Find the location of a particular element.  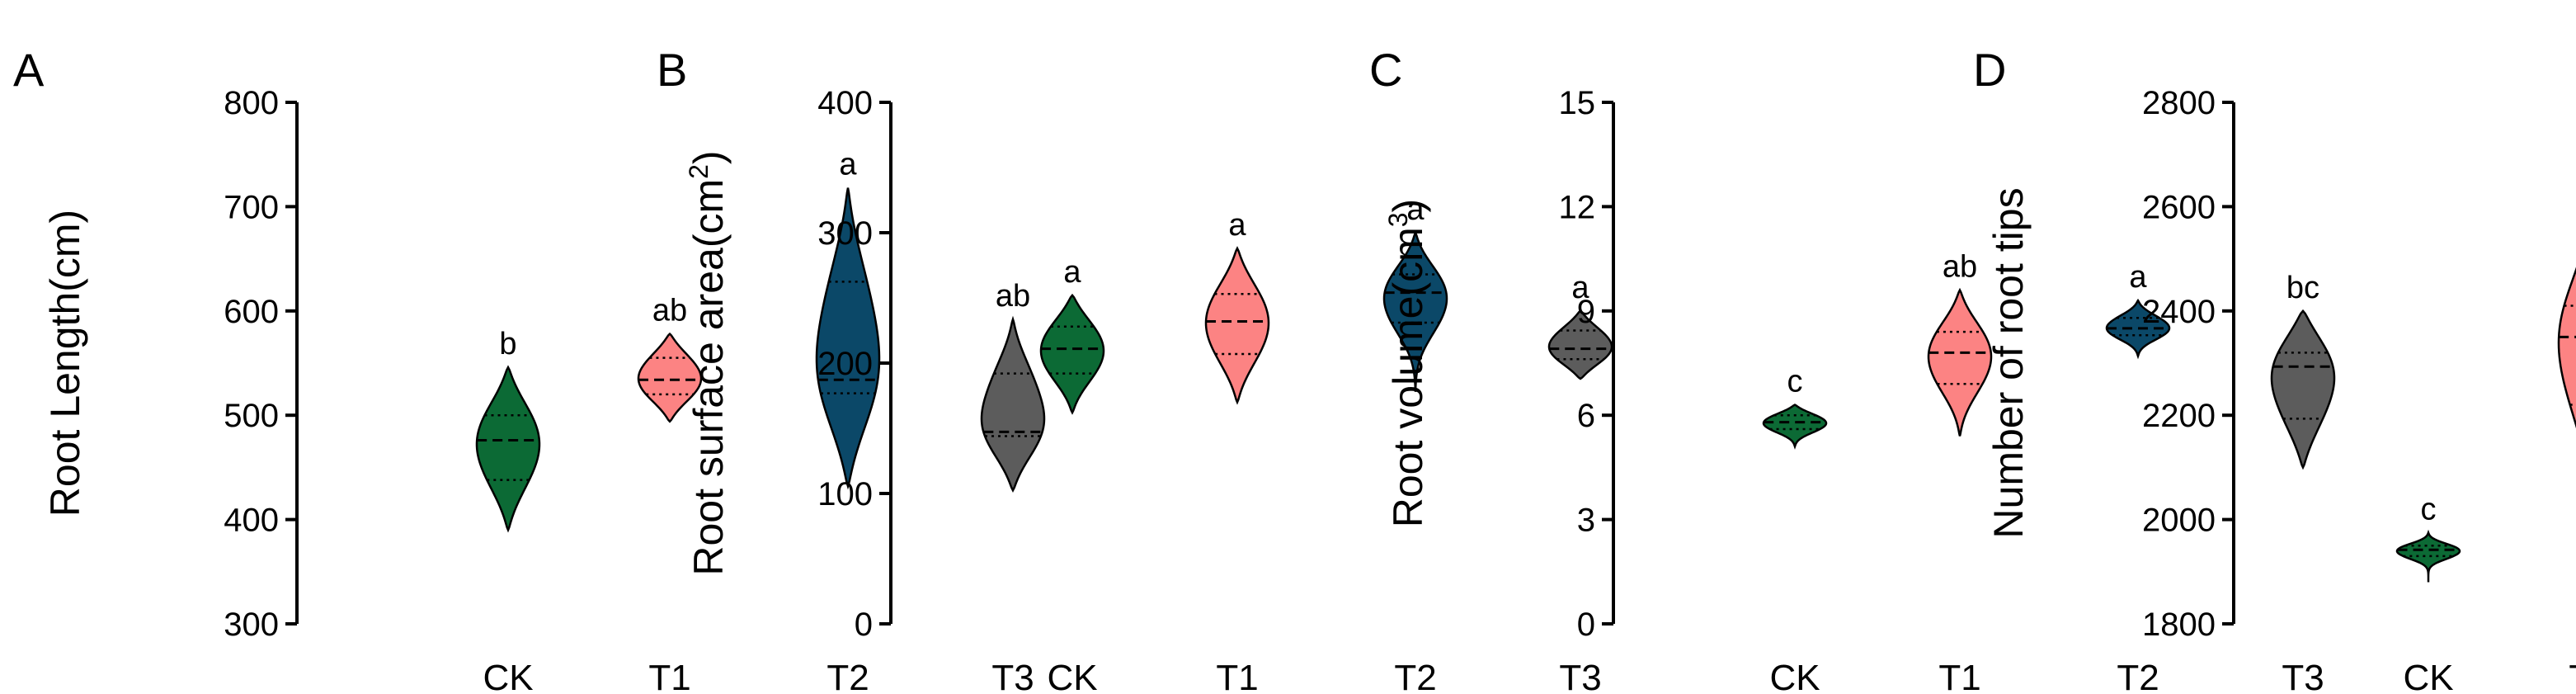

violin-T3: ab T3 is located at coordinates (1013, 486).